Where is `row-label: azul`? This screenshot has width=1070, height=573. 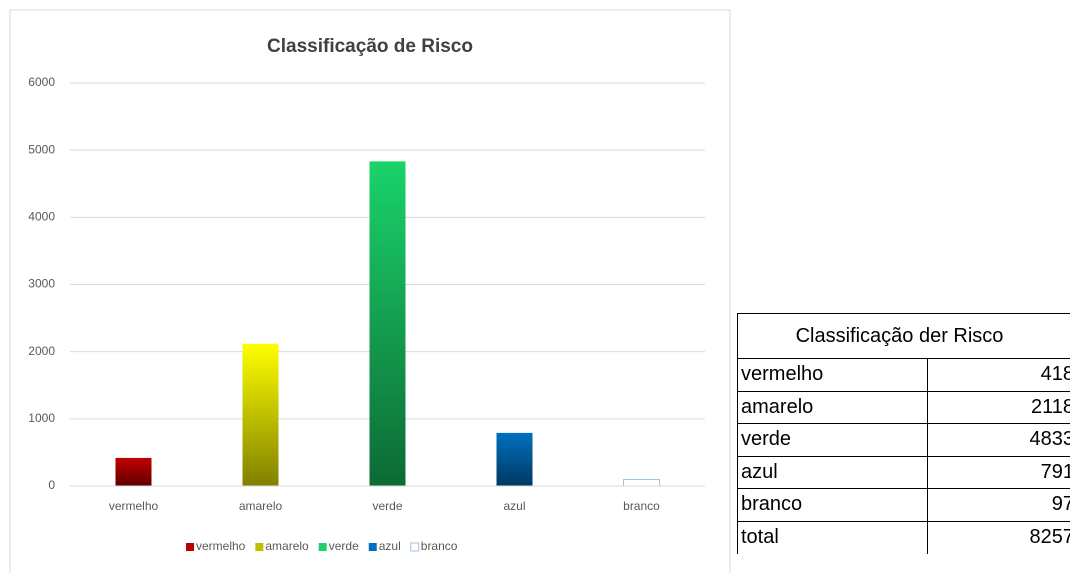 row-label: azul is located at coordinates (832, 472).